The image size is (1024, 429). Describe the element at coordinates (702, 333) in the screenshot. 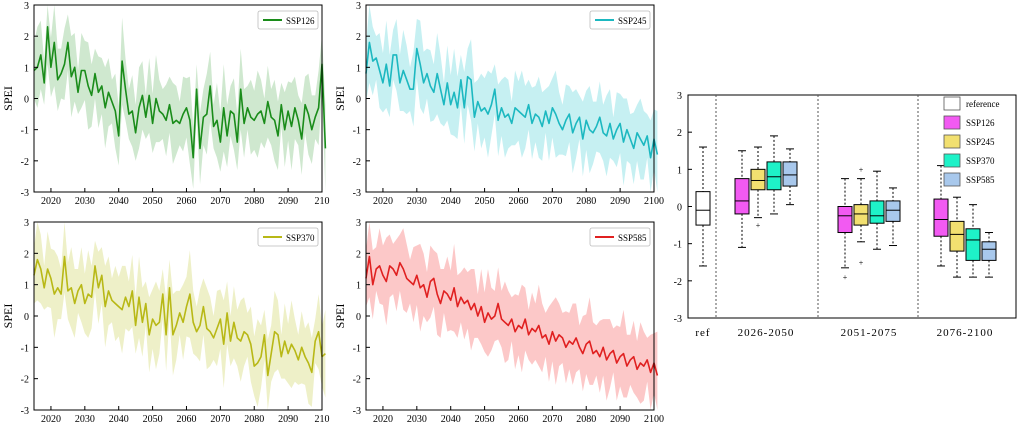

I see `group-label: ref` at that location.